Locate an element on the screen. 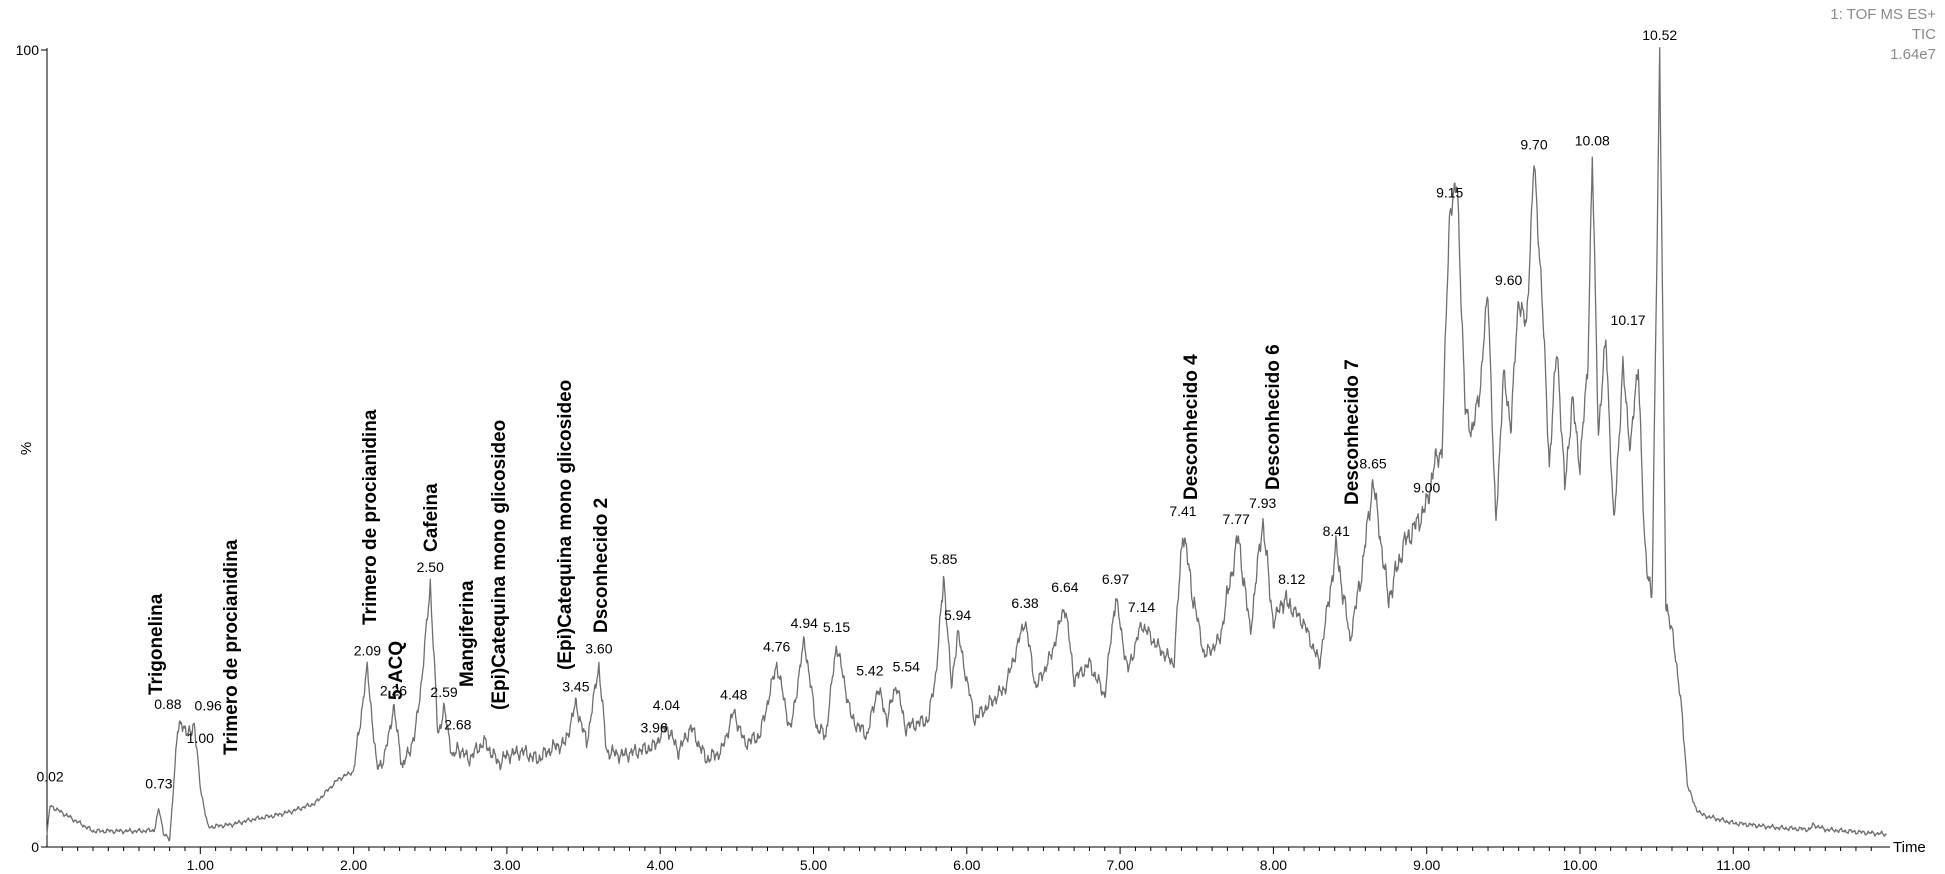 Image resolution: width=1945 pixels, height=874 pixels. peak-label: 10.08 is located at coordinates (1592, 141).